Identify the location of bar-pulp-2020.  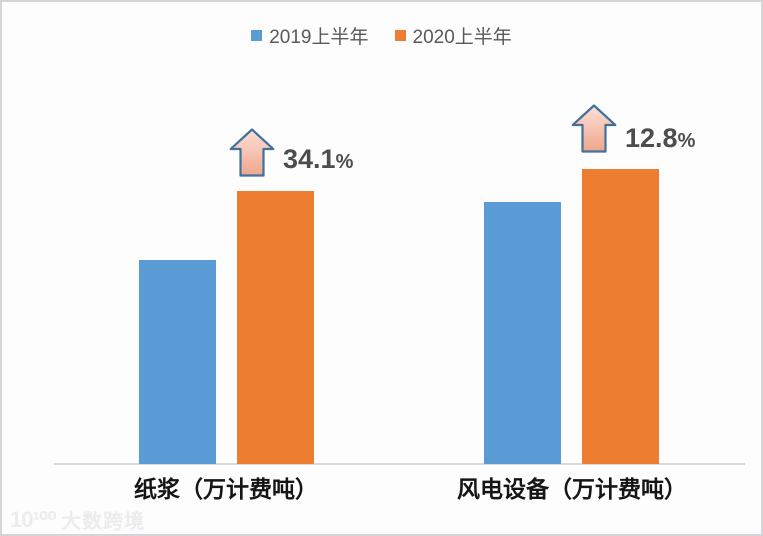
(275, 327).